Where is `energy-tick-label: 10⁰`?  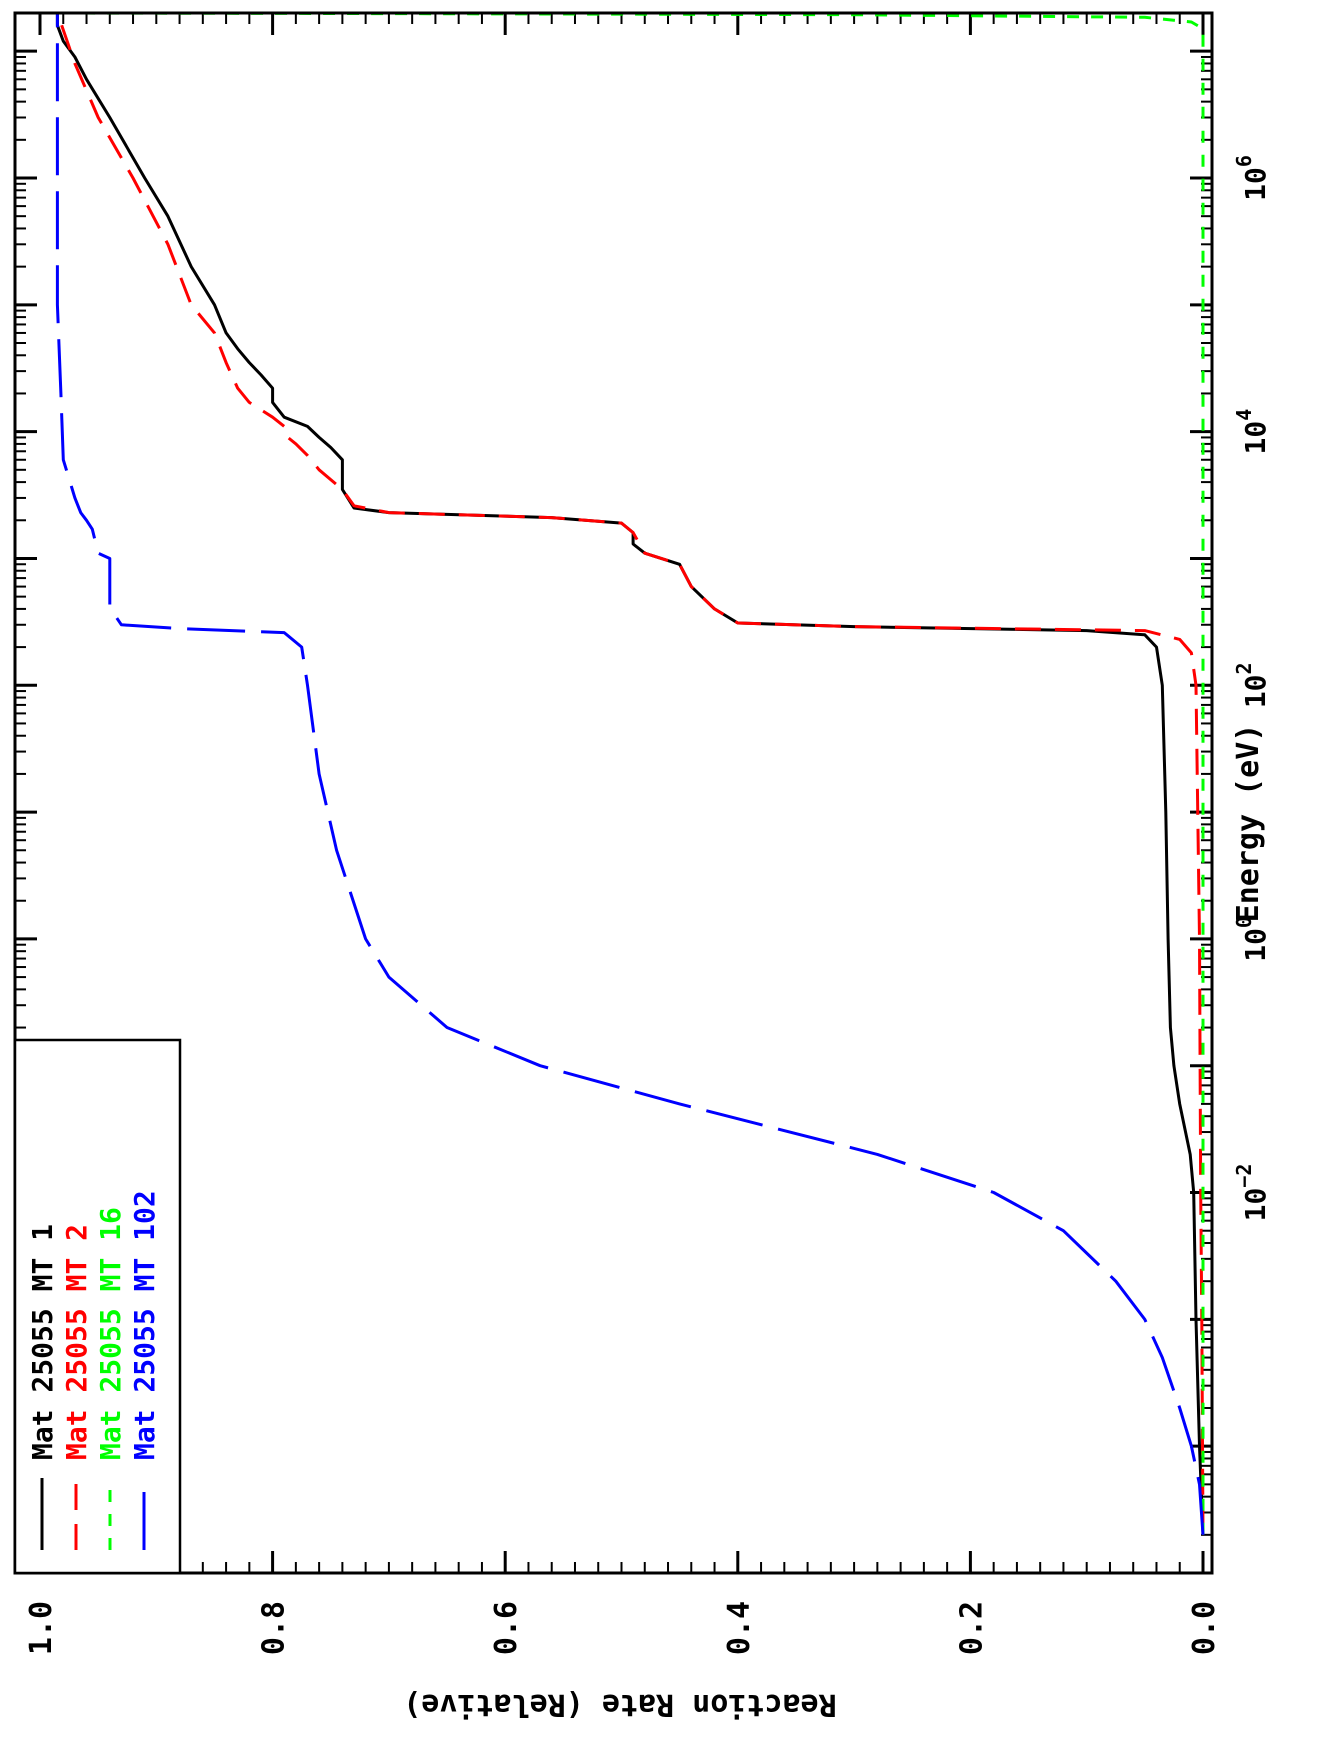
energy-tick-label: 10⁰ is located at coordinates (1252, 939).